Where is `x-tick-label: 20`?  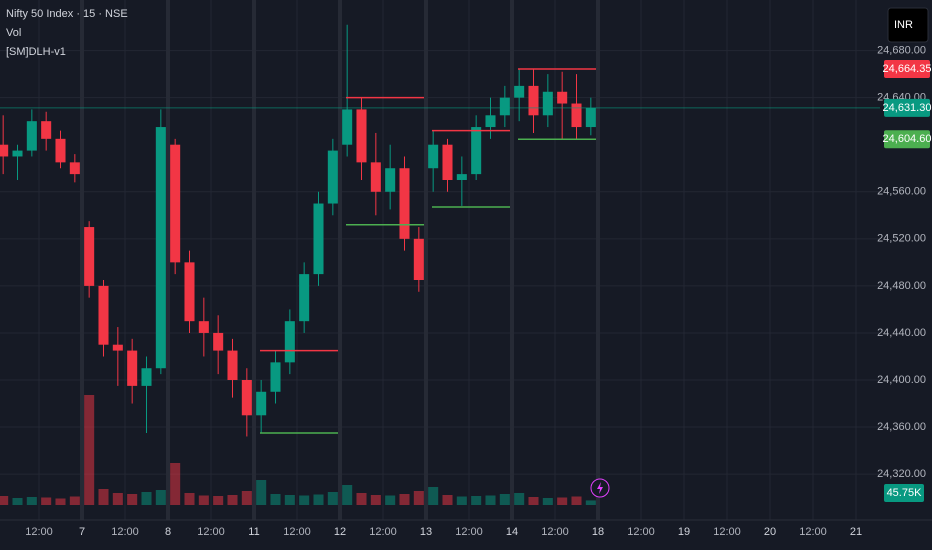 x-tick-label: 20 is located at coordinates (770, 532).